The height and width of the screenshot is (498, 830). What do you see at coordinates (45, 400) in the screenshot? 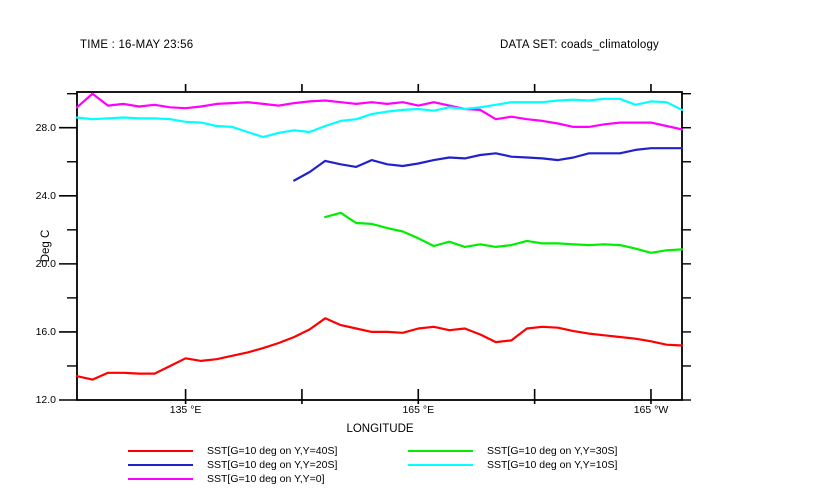
I see `y-tick-label: 12.0` at bounding box center [45, 400].